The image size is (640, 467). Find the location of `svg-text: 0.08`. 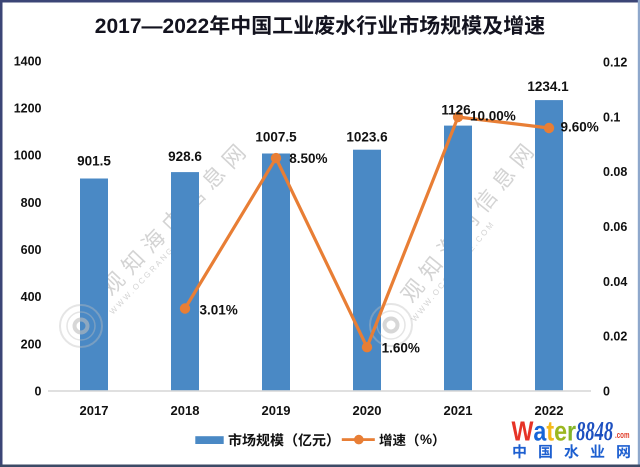

svg-text: 0.08 is located at coordinates (615, 172).